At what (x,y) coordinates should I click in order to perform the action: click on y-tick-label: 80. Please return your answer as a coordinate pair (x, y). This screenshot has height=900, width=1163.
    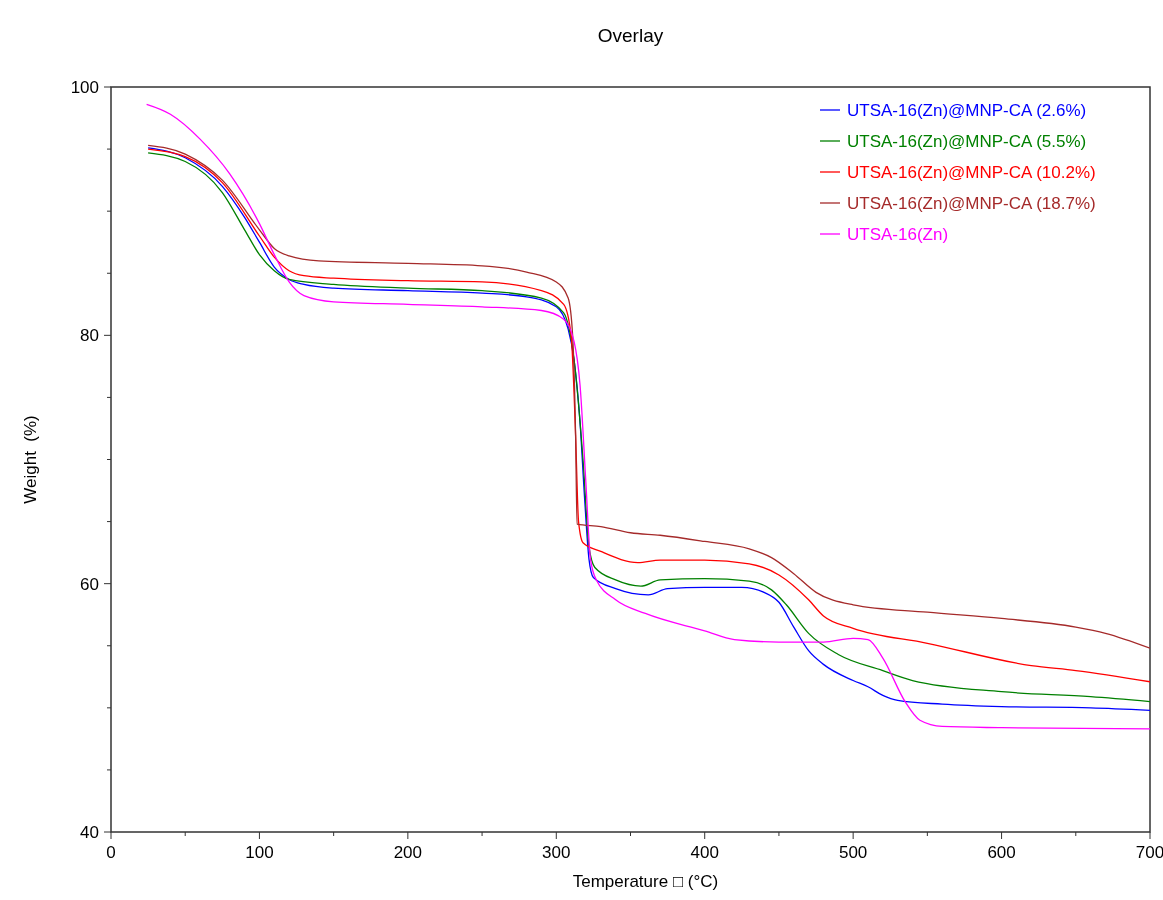
    Looking at the image, I should click on (89, 336).